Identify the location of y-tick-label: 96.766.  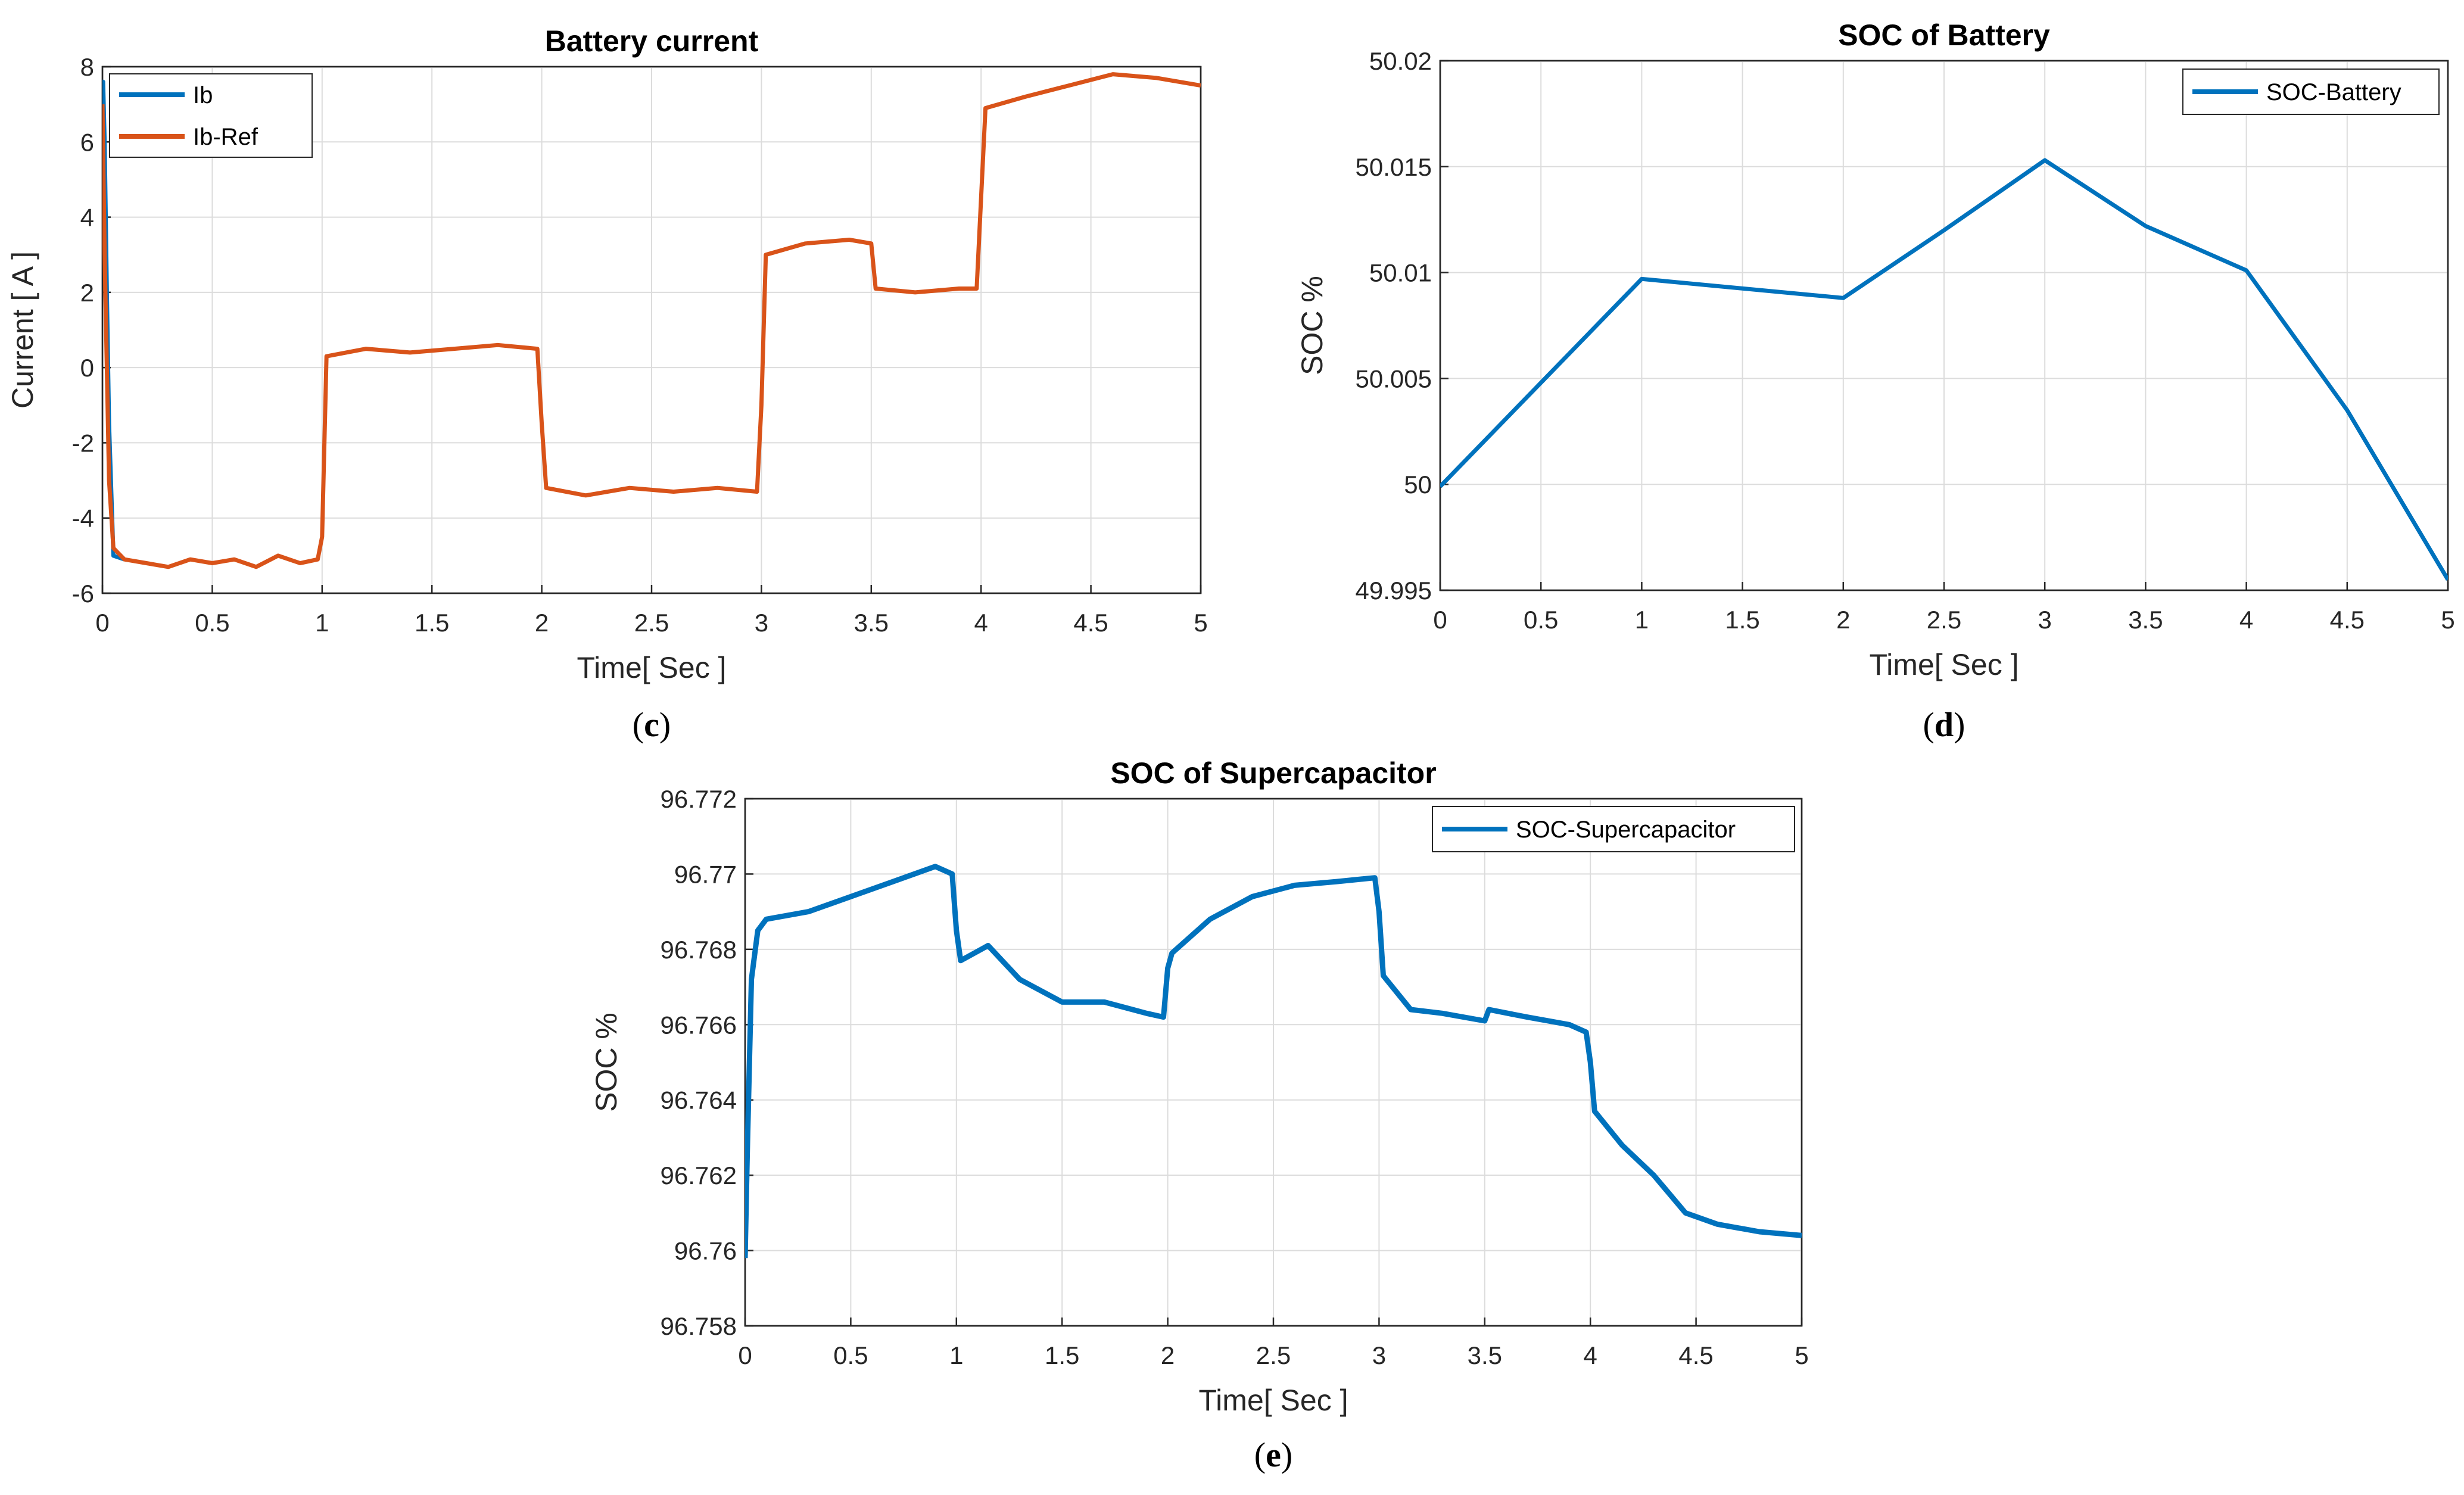
(699, 1025).